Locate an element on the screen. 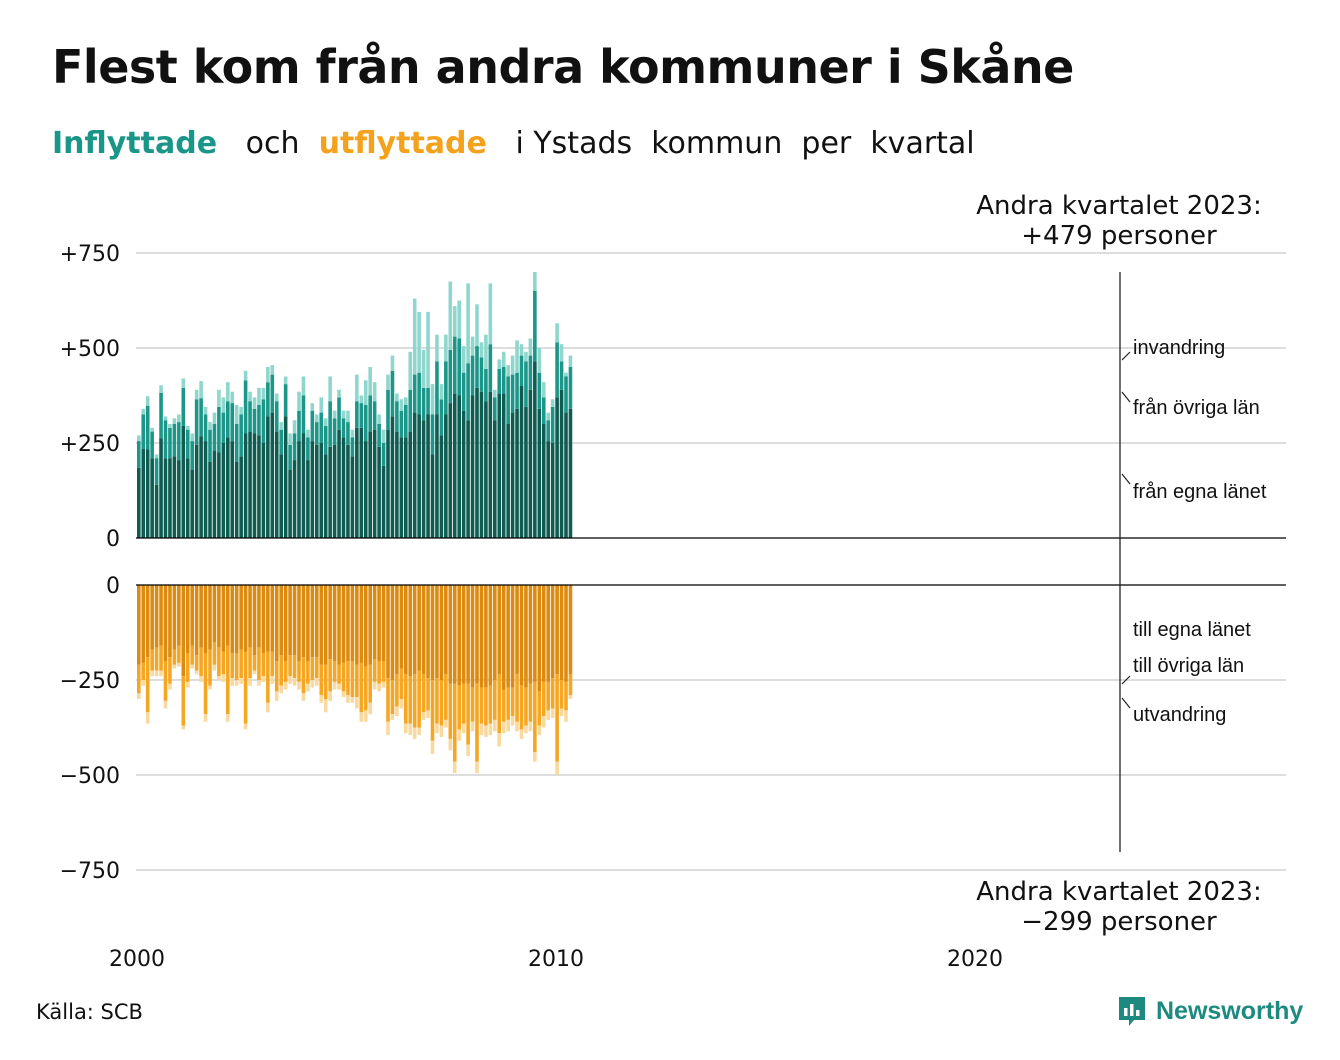 This screenshot has width=1340, height=1060. y-tick-label-top: +750 is located at coordinates (90, 254).